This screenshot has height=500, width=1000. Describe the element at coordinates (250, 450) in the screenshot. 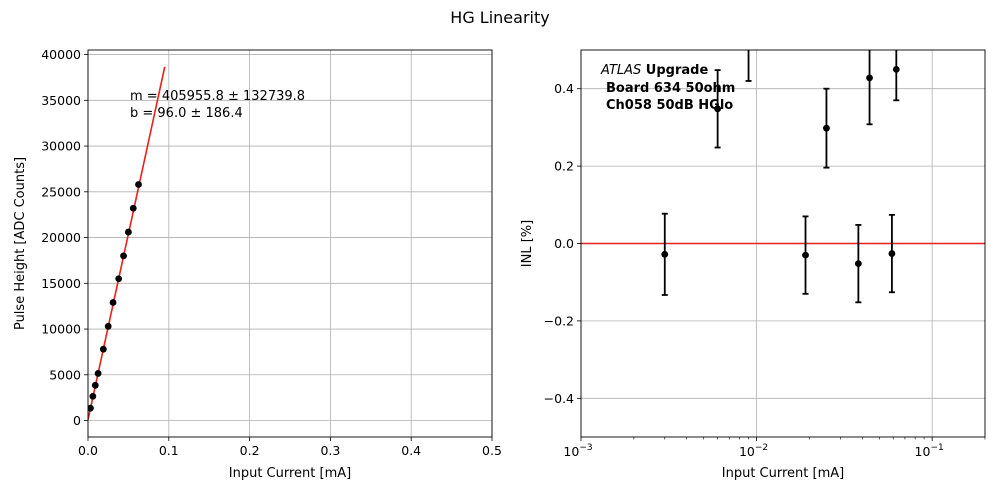

I see `x-tick-label: 0.2` at that location.